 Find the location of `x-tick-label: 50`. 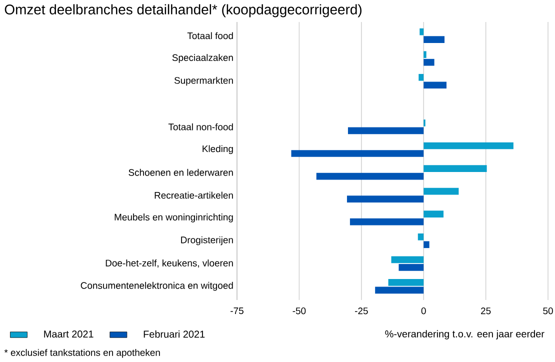

x-tick-label: 50 is located at coordinates (548, 311).